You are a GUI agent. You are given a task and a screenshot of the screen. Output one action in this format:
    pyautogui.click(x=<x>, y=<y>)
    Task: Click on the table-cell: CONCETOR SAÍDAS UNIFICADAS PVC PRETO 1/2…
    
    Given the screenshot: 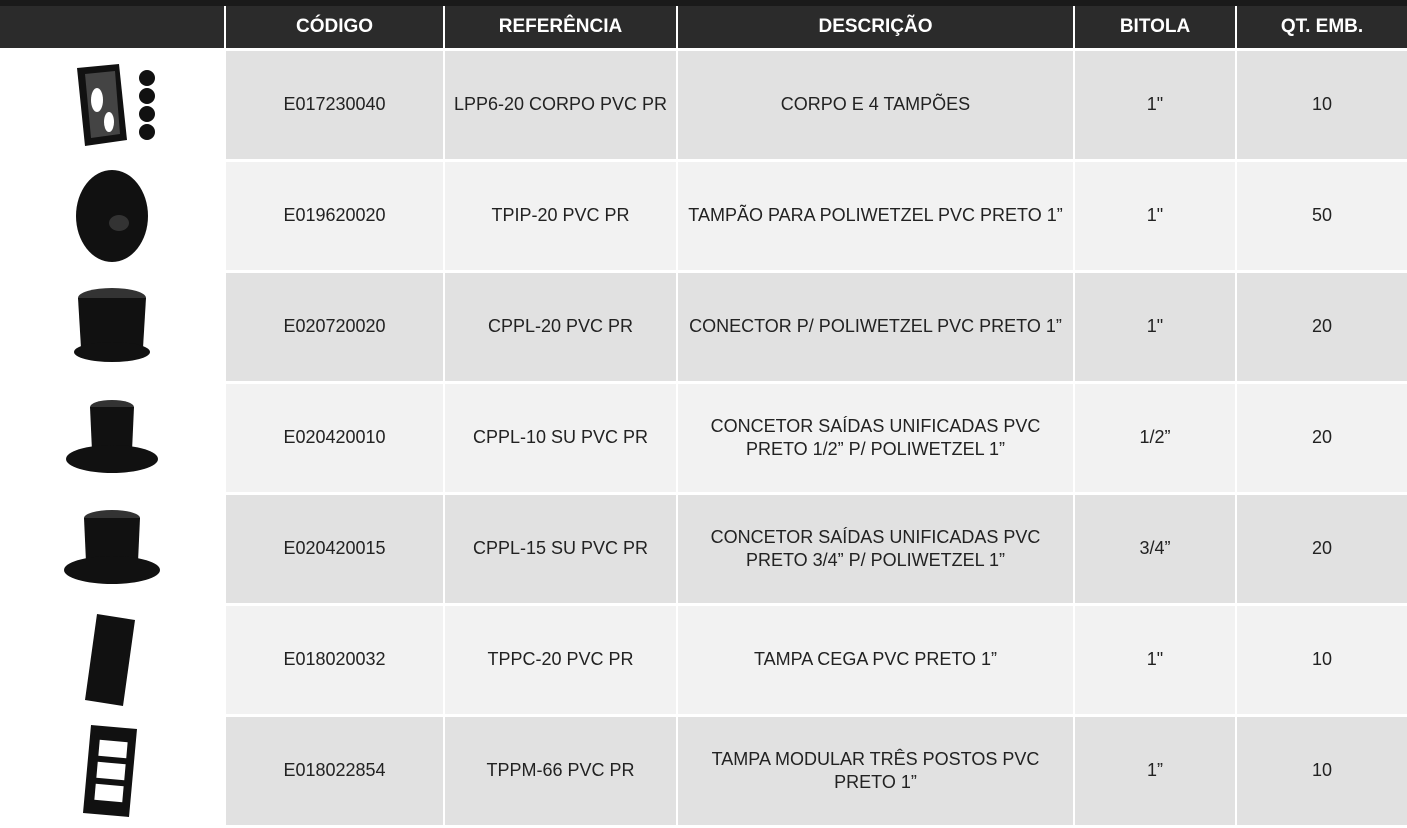 What is the action you would take?
    pyautogui.click(x=874, y=438)
    